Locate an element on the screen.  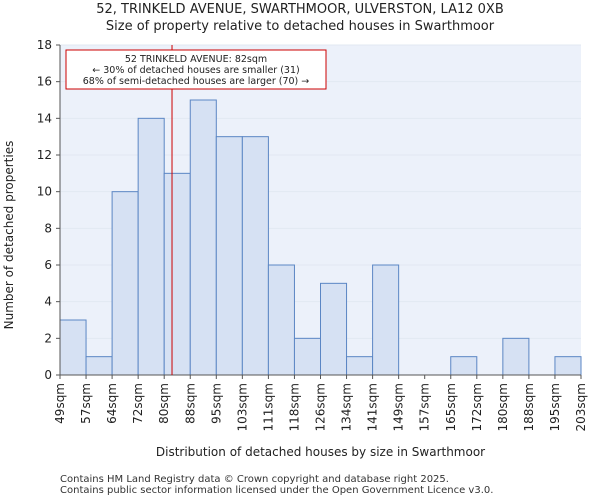
x-tick-label: 72sqm is located at coordinates (138, 403).